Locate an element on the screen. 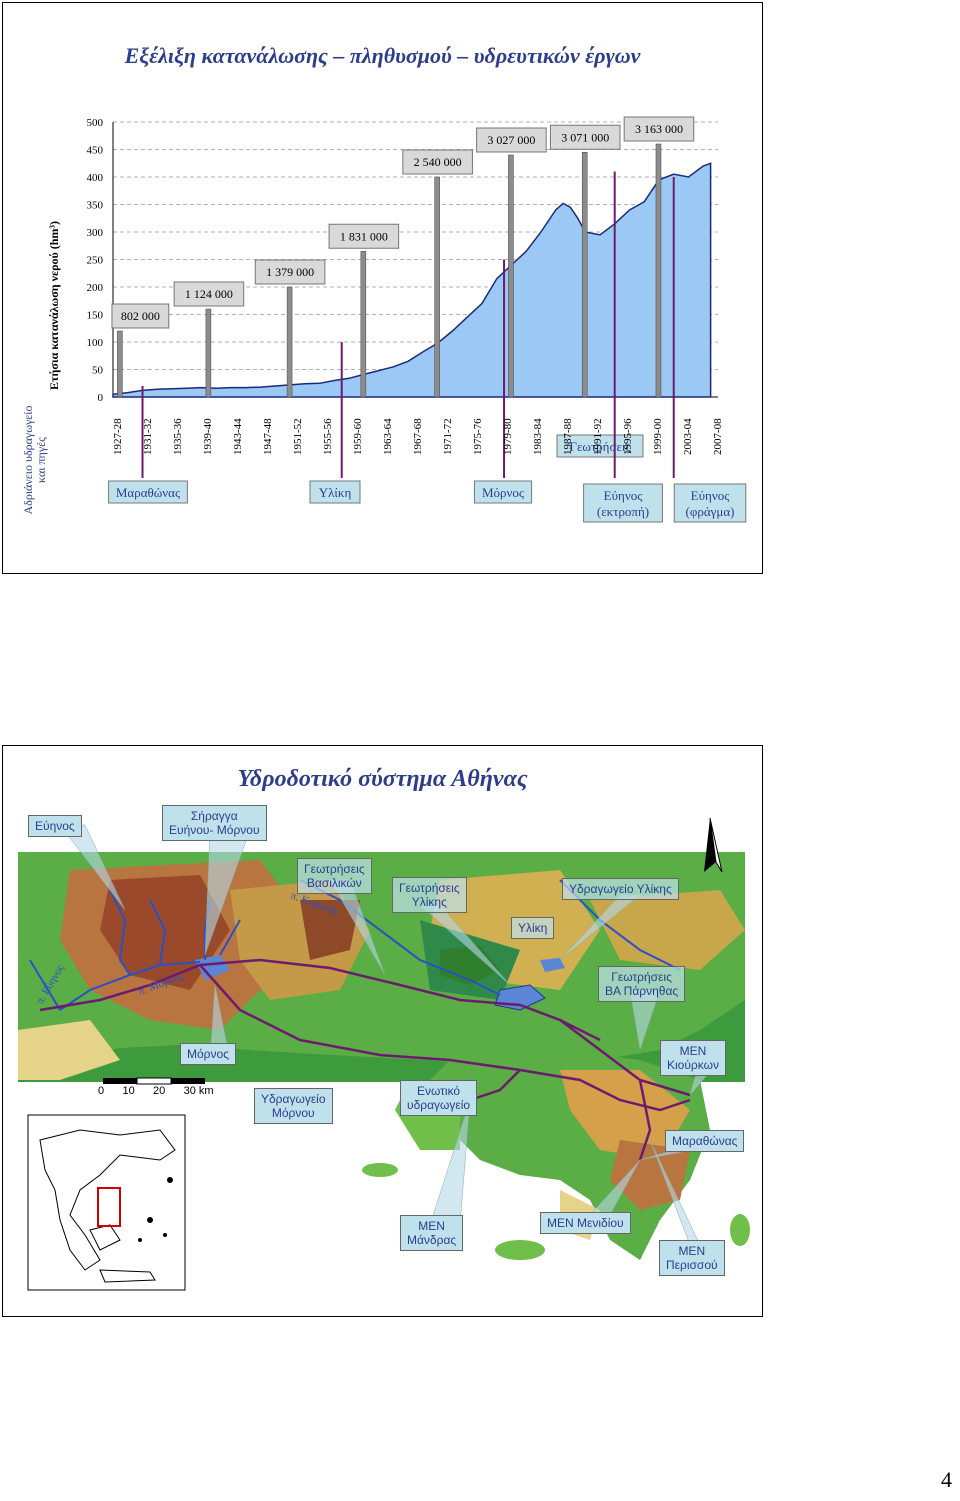  population-label: 3 071 000 is located at coordinates (585, 137).